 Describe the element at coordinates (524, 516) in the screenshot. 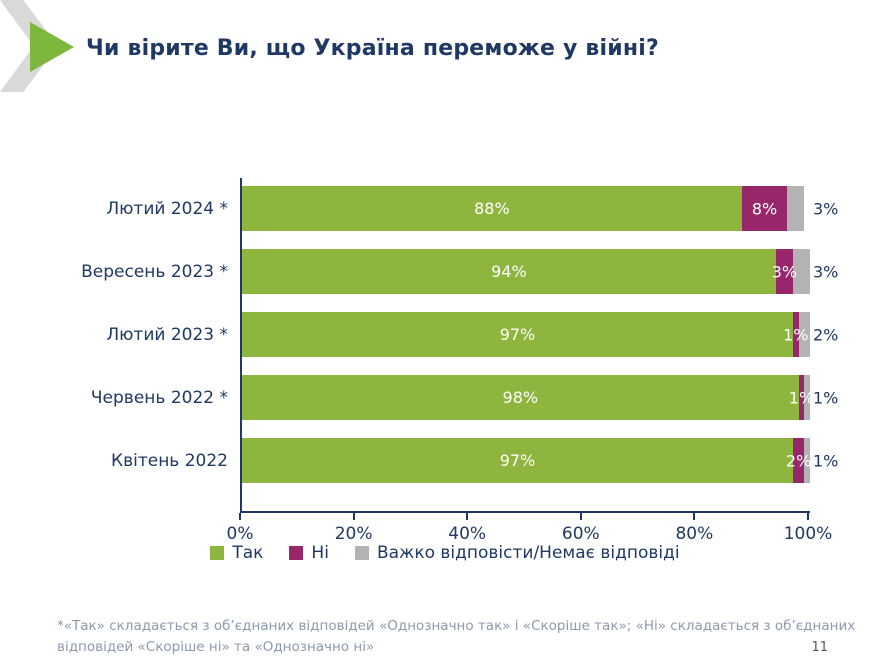

I see `x-axis-ticks` at that location.